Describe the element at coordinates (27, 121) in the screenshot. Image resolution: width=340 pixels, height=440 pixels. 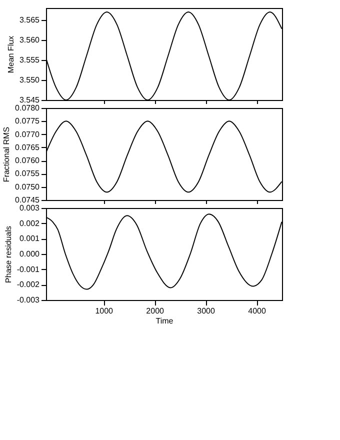
I see `y-tick-label: 0.0775` at that location.